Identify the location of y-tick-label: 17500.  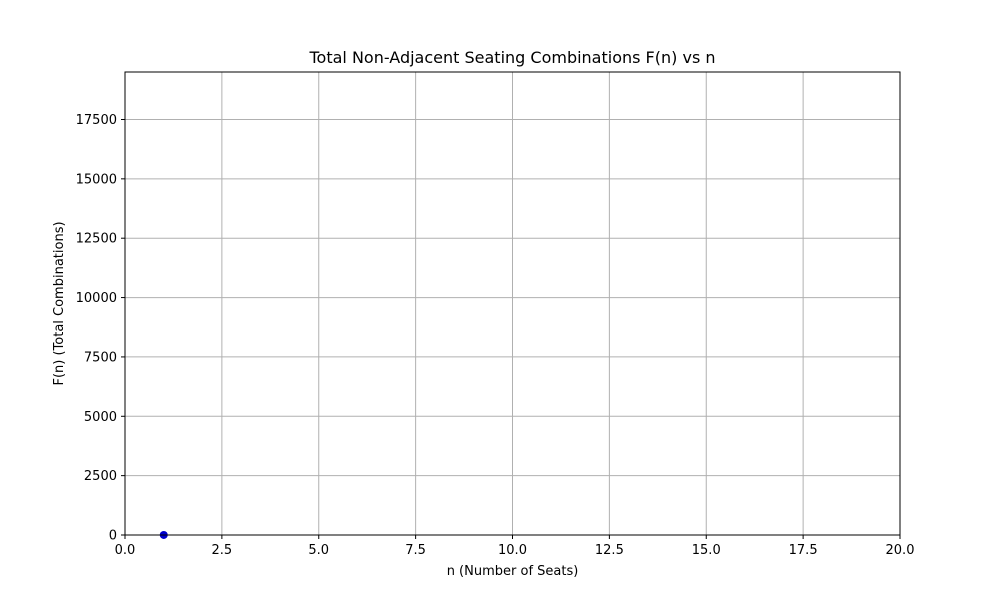
(96, 120).